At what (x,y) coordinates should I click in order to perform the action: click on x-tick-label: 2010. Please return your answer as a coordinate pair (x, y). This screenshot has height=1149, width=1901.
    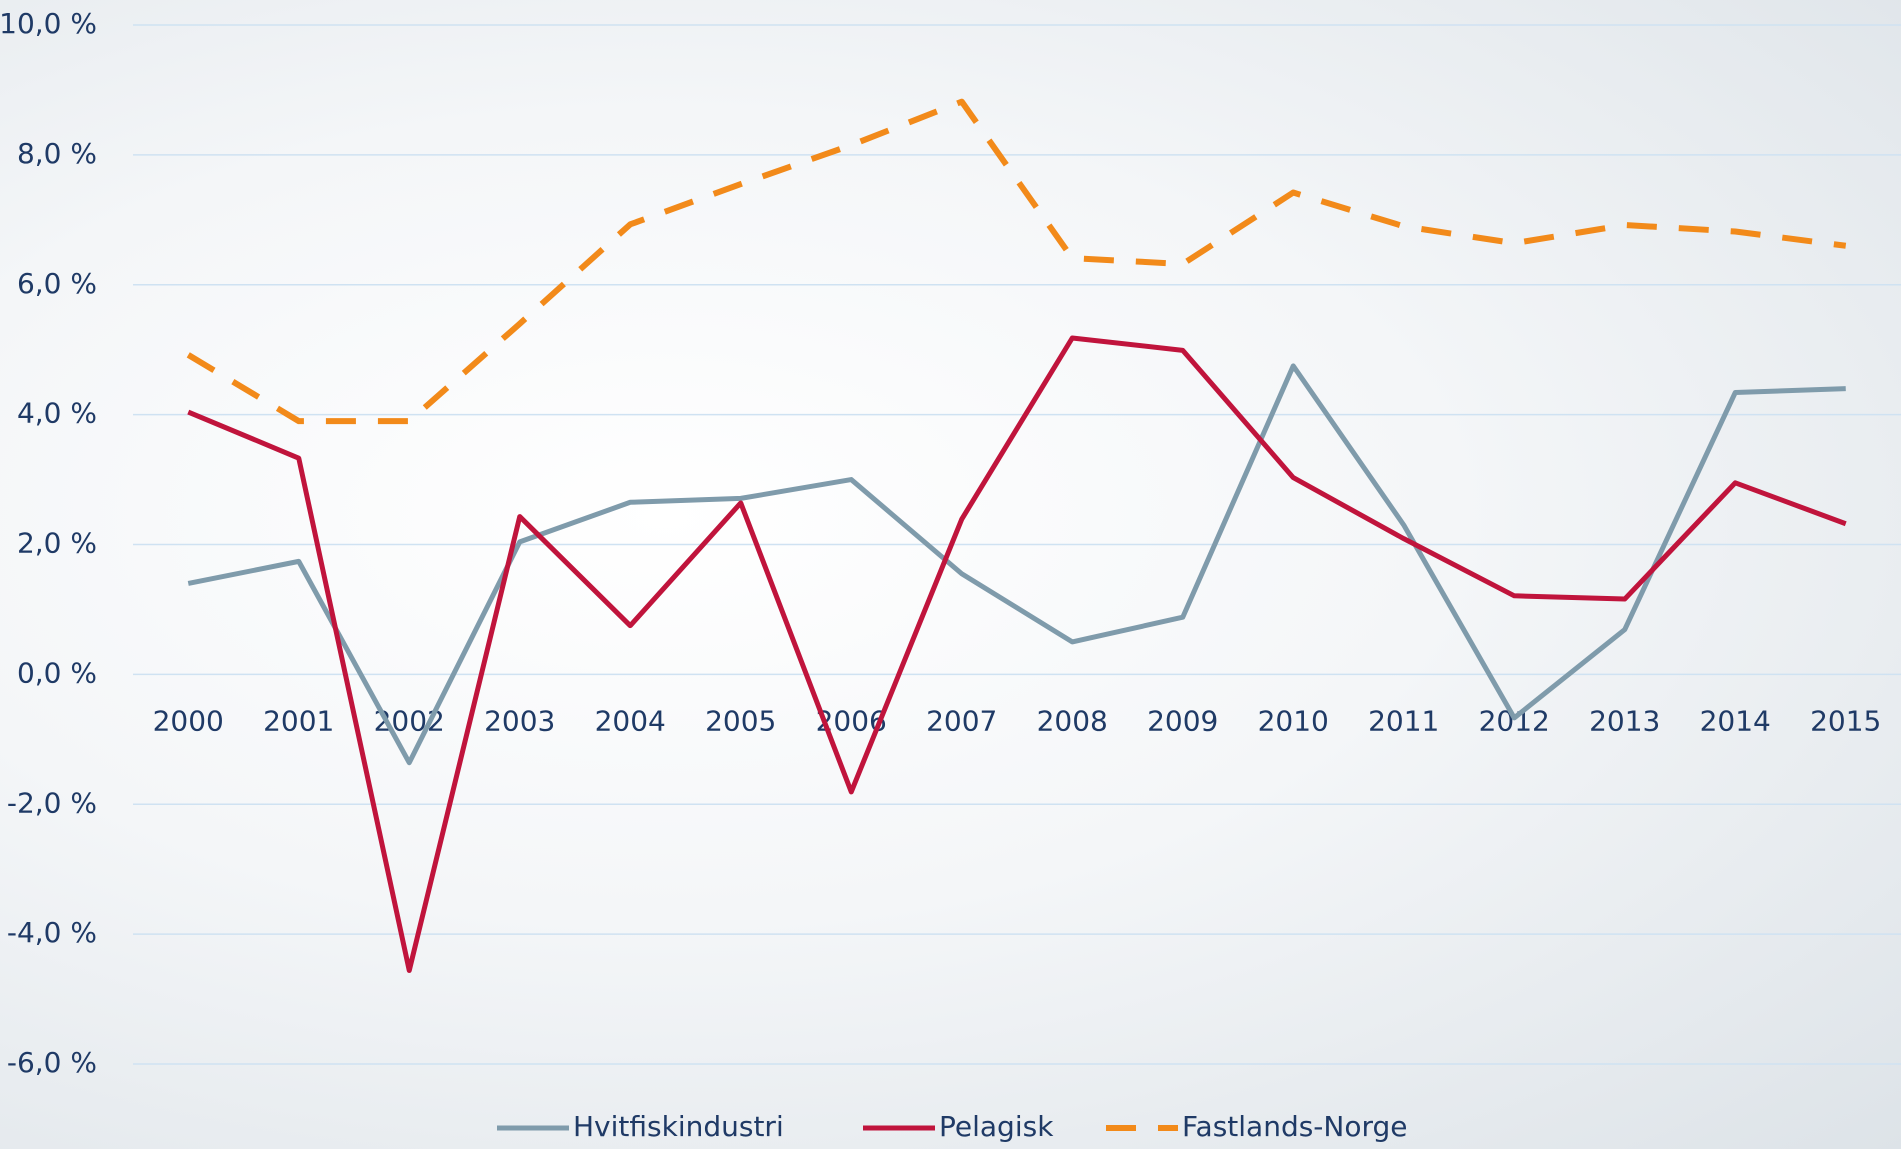
    Looking at the image, I should click on (1293, 720).